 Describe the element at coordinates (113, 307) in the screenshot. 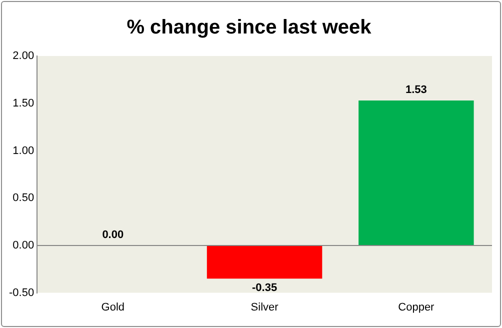

I see `x-tick-label: Gold` at that location.